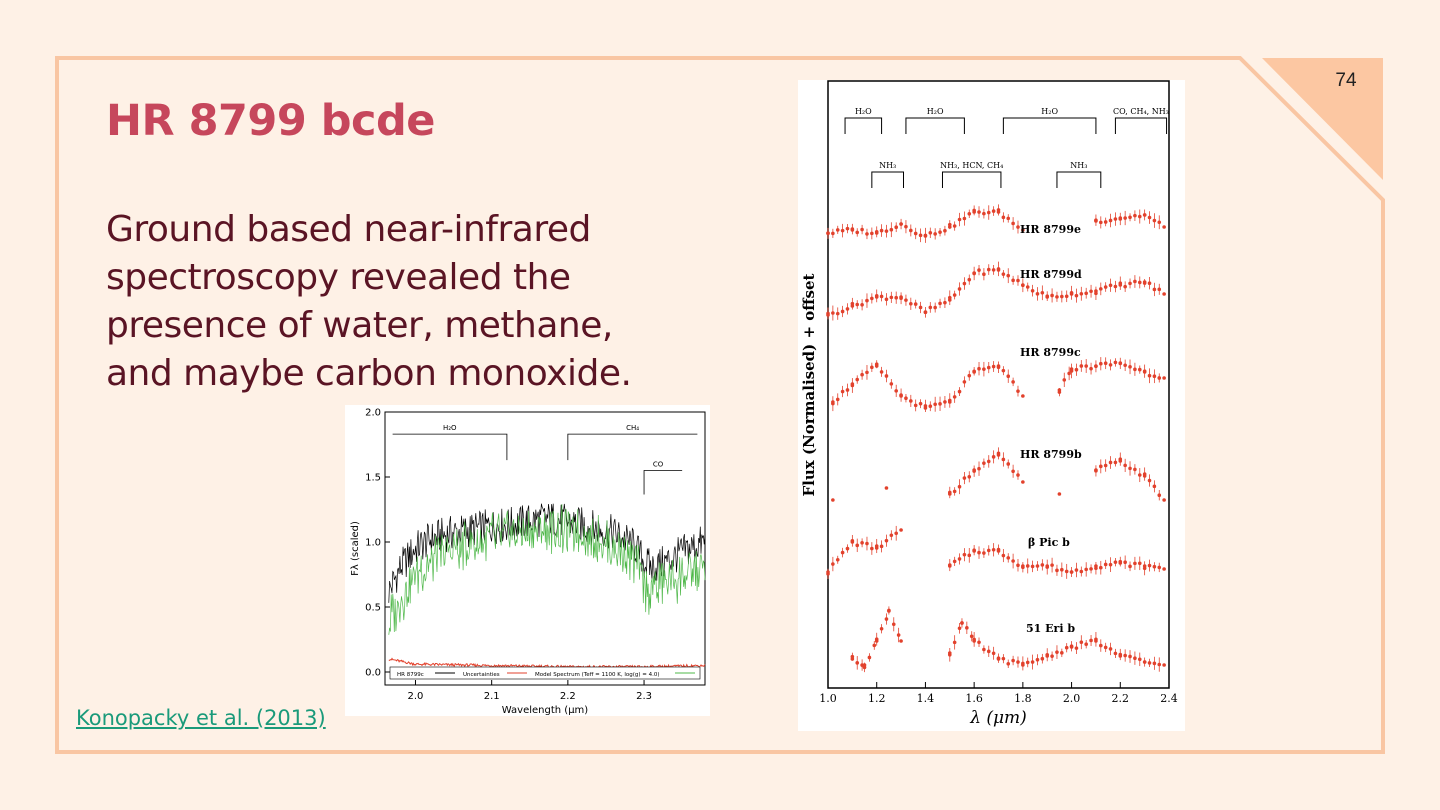 The image size is (1440, 810). Describe the element at coordinates (568, 696) in the screenshot. I see `x-tick-label: 2.2` at that location.